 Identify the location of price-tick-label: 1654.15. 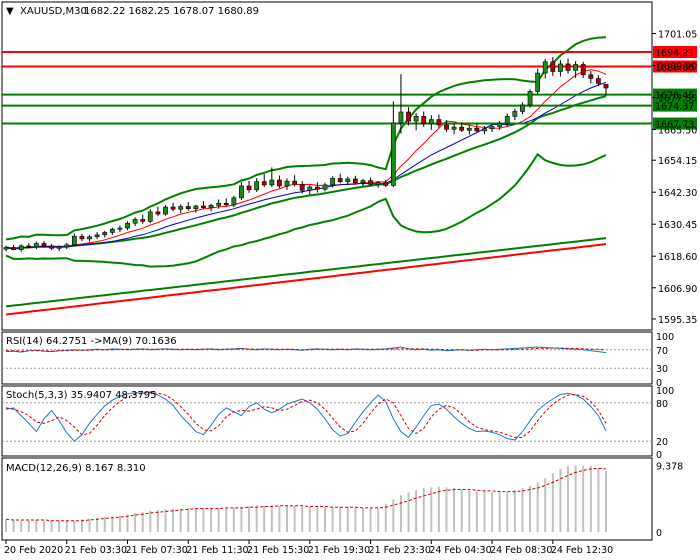
(677, 161).